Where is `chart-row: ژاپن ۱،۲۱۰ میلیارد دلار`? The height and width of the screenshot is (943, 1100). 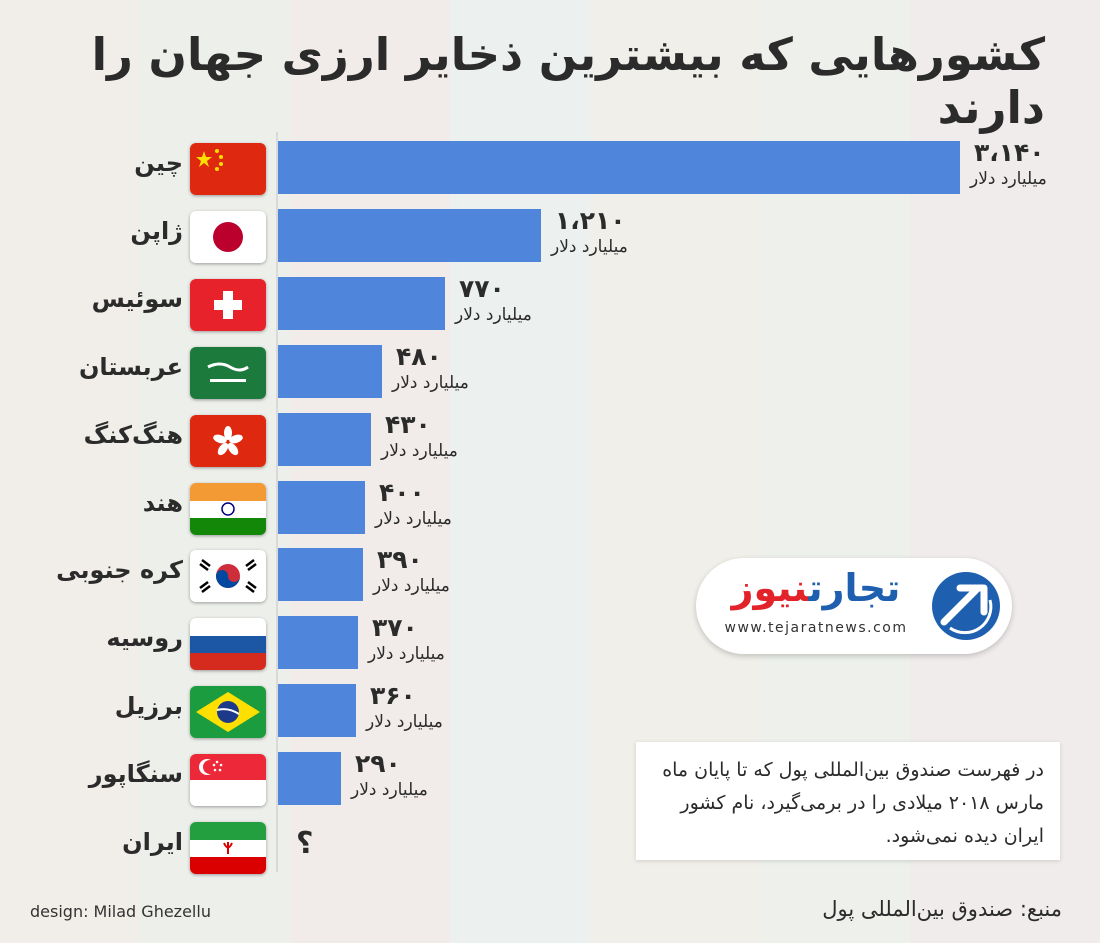
chart-row: ژاپن ۱،۲۱۰ میلیارد دلار is located at coordinates (550, 235).